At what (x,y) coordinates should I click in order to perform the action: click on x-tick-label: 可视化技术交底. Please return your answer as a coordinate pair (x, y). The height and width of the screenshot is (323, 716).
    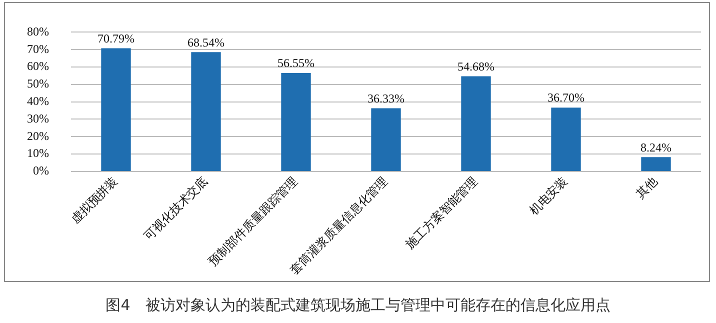
    Looking at the image, I should click on (175, 209).